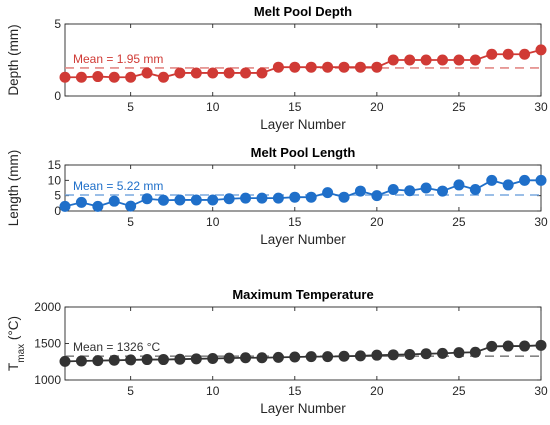  I want to click on chart-title: Melt Pool Depth, so click(303, 11).